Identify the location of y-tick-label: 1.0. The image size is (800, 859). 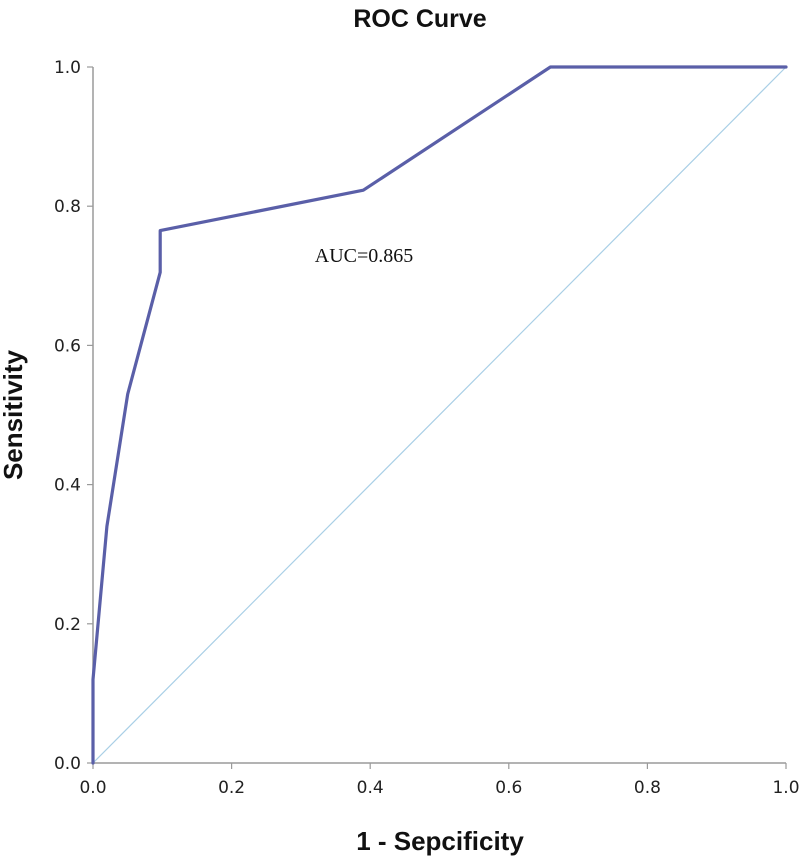
(67, 68).